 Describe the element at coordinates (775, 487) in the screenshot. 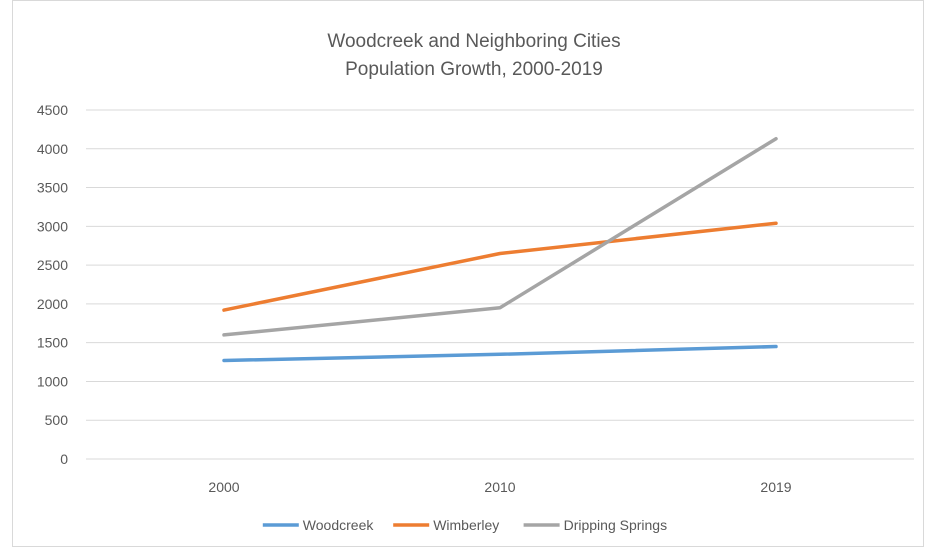

I see `x-tick-label: 2019` at that location.